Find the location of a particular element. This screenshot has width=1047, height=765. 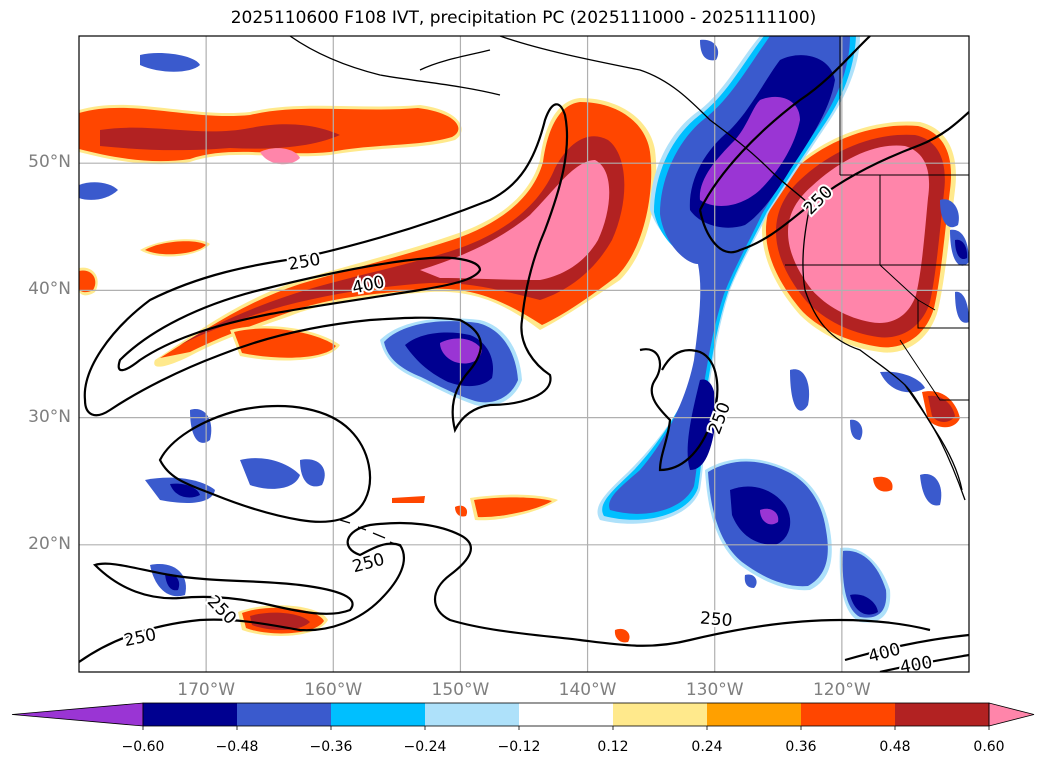

colorbar-tick-label: −0.48 is located at coordinates (237, 747).